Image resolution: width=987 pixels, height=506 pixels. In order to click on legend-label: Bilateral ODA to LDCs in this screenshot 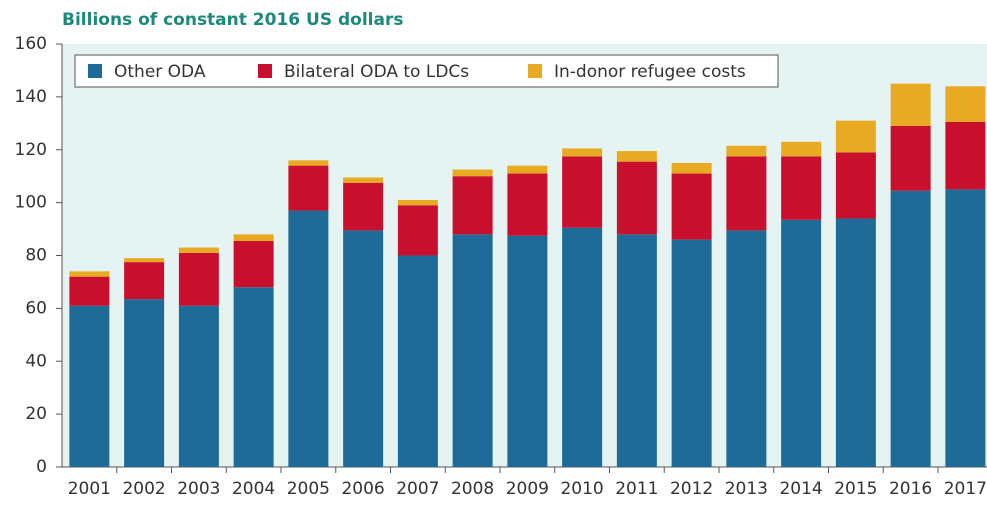, I will do `click(376, 72)`.